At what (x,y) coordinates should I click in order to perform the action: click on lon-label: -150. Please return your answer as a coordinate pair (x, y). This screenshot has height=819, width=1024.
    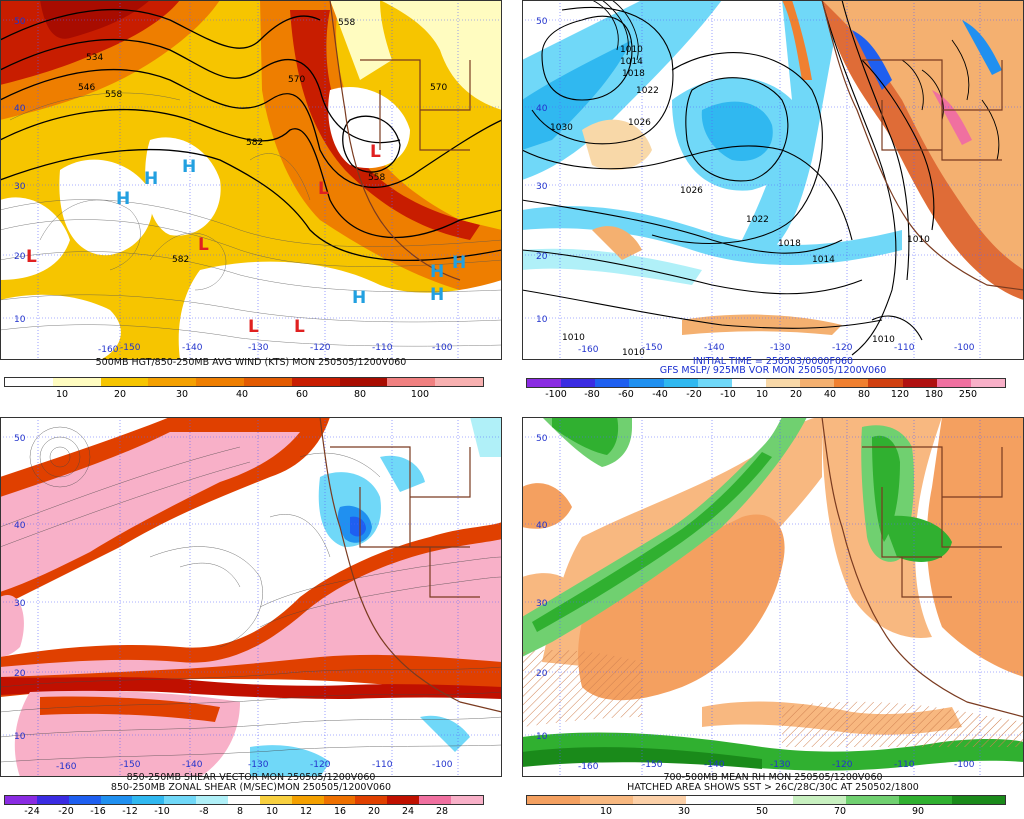
    Looking at the image, I should click on (652, 348).